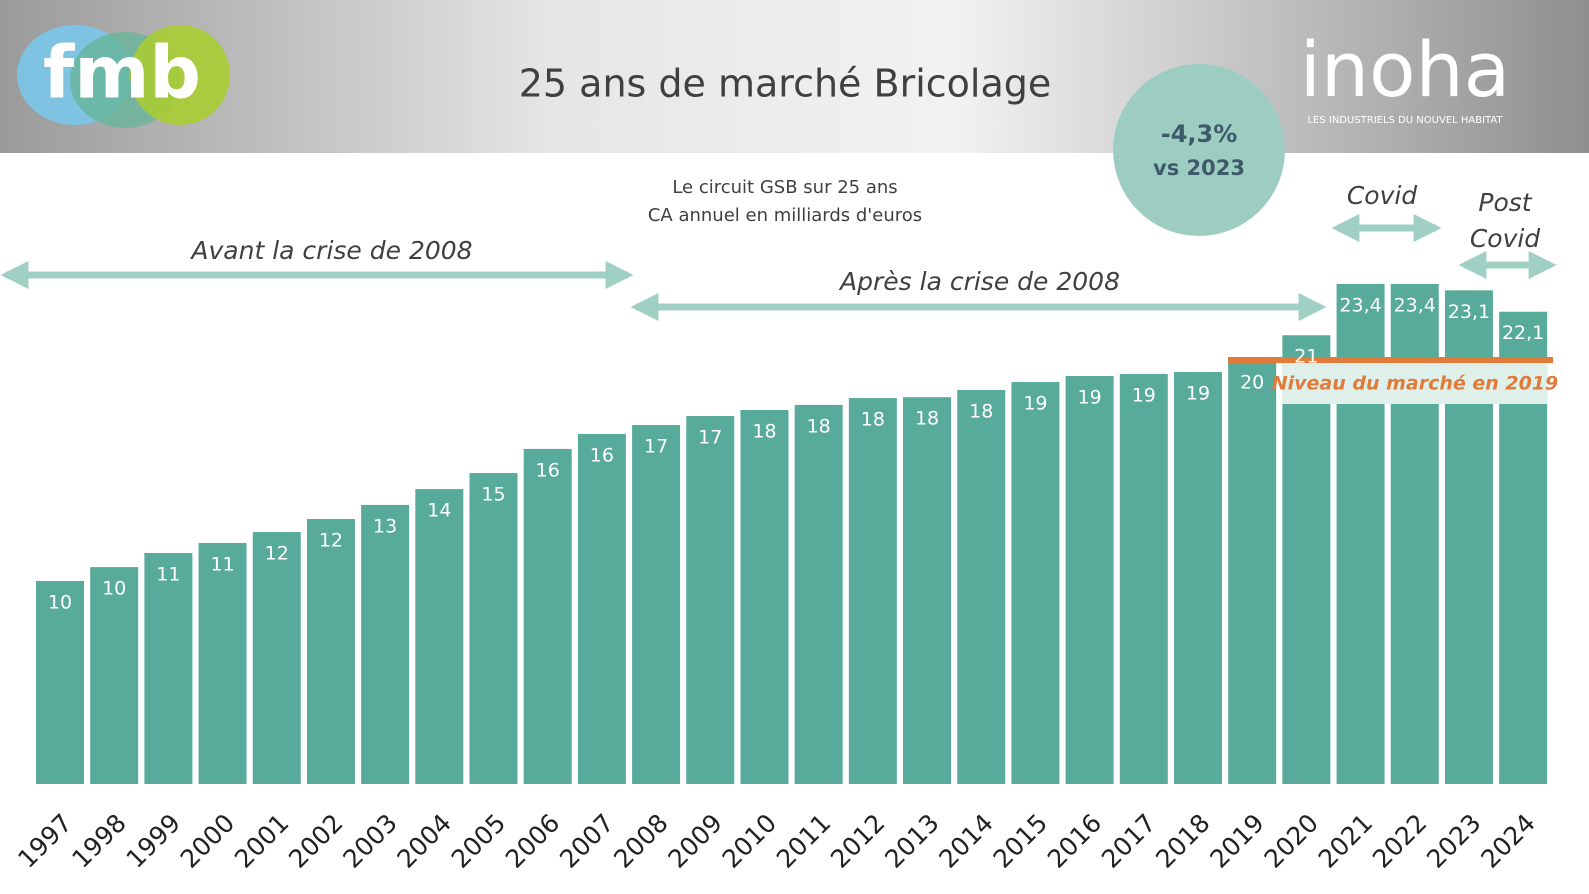 This screenshot has width=1589, height=894. What do you see at coordinates (1345, 840) in the screenshot?
I see `x-tick-label: 2021` at bounding box center [1345, 840].